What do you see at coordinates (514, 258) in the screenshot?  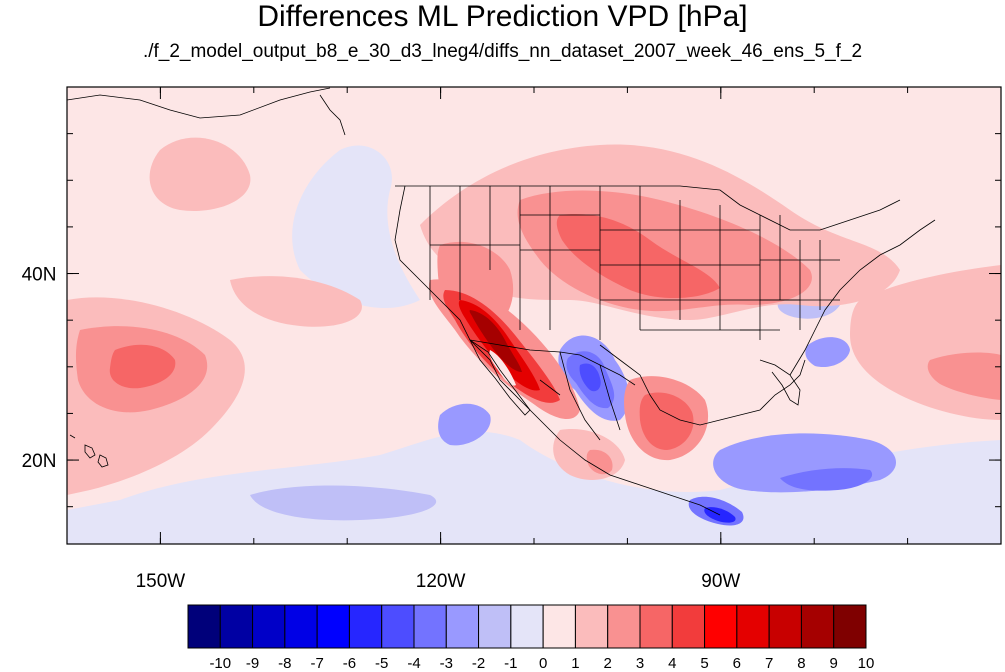 I see `state-lines-west` at bounding box center [514, 258].